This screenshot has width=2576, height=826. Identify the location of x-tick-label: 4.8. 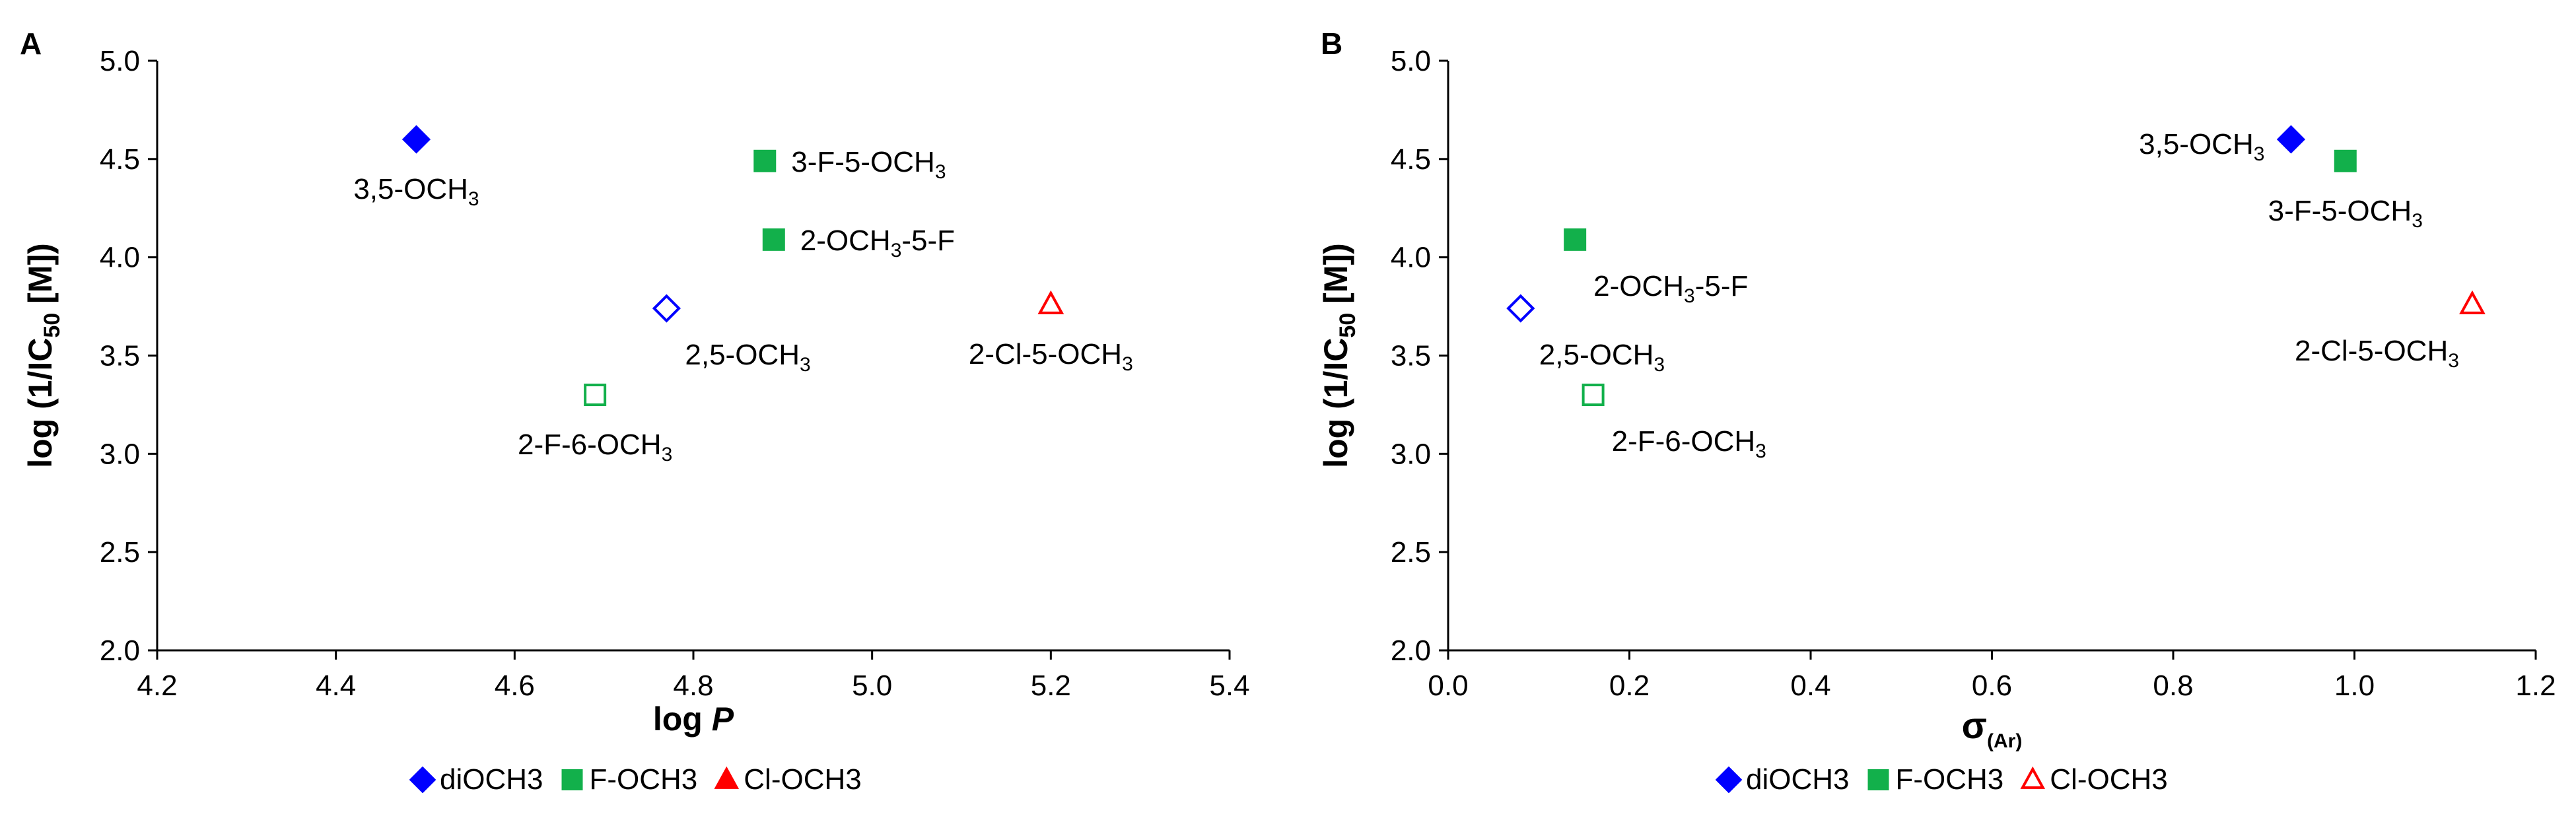
(693, 686).